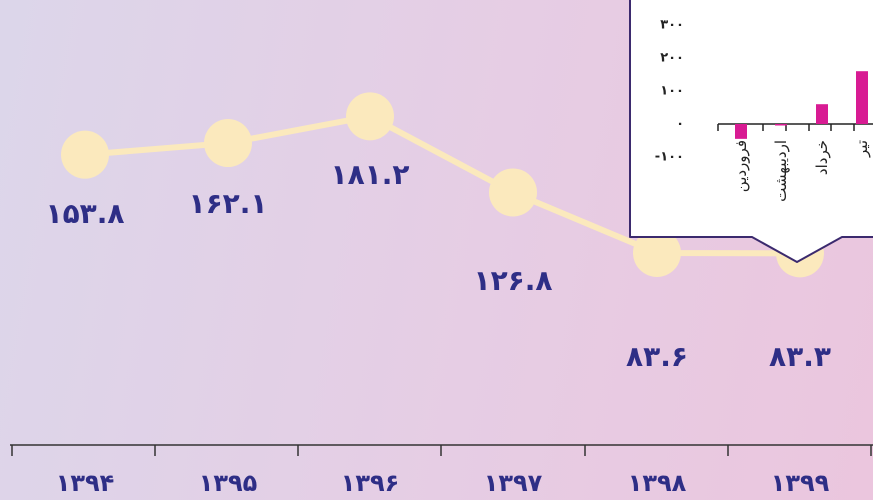 The height and width of the screenshot is (500, 873). I want to click on main-x-axis: ۱۳۹۴ ۱۳۹۵ ۱۳۹۶ ۱۳۹۷ ۱۳۹۸ ۱۳۹۹, so click(441, 470).